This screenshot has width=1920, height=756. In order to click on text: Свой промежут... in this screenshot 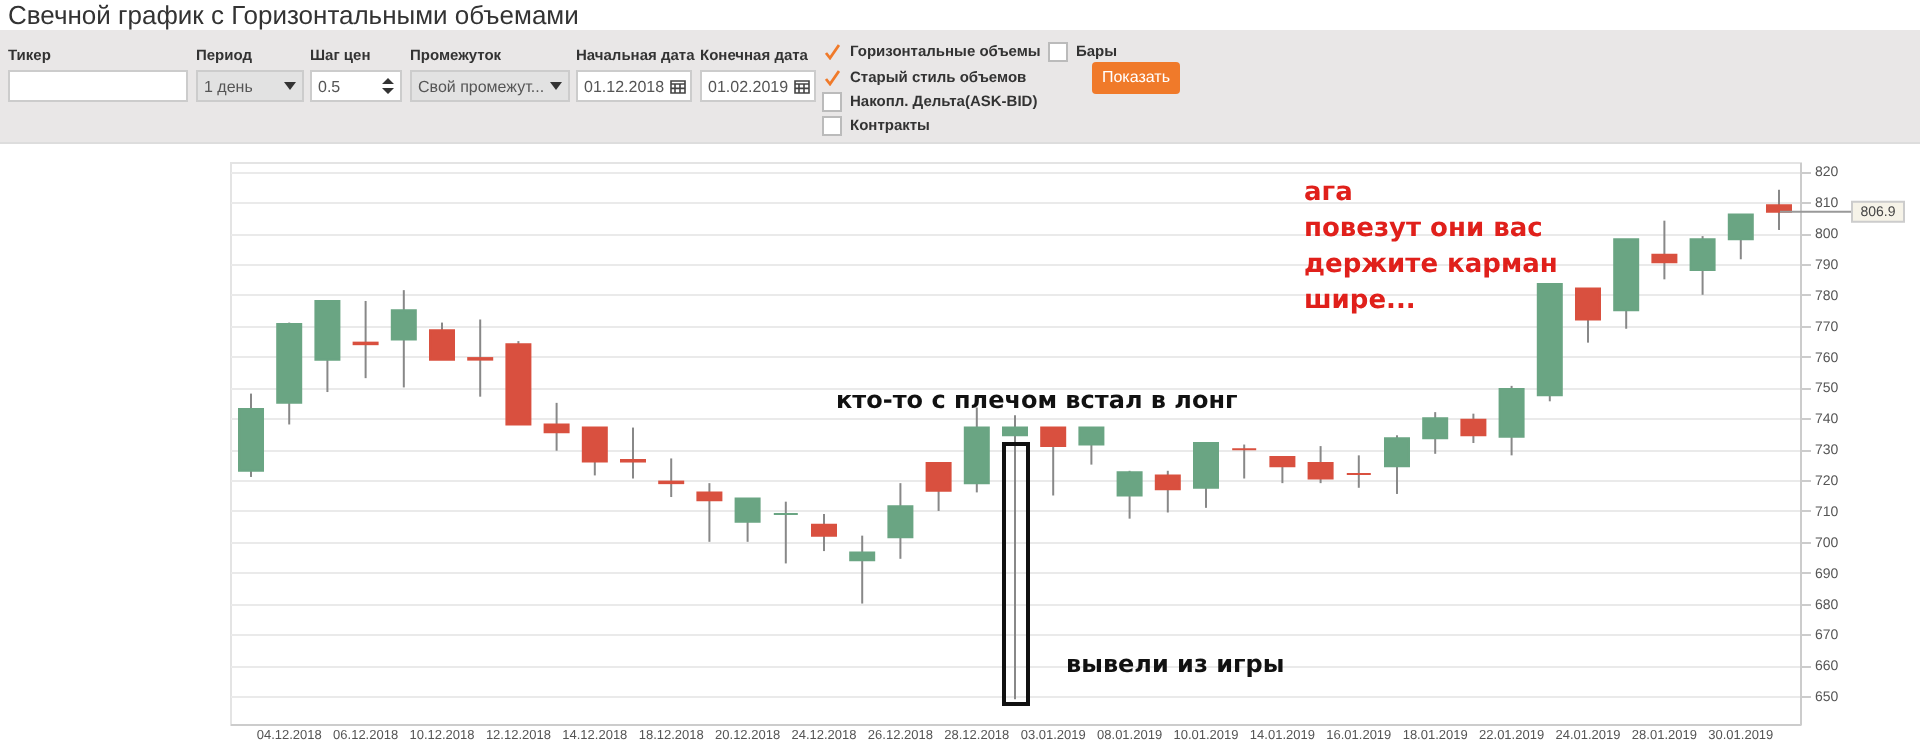, I will do `click(481, 88)`.